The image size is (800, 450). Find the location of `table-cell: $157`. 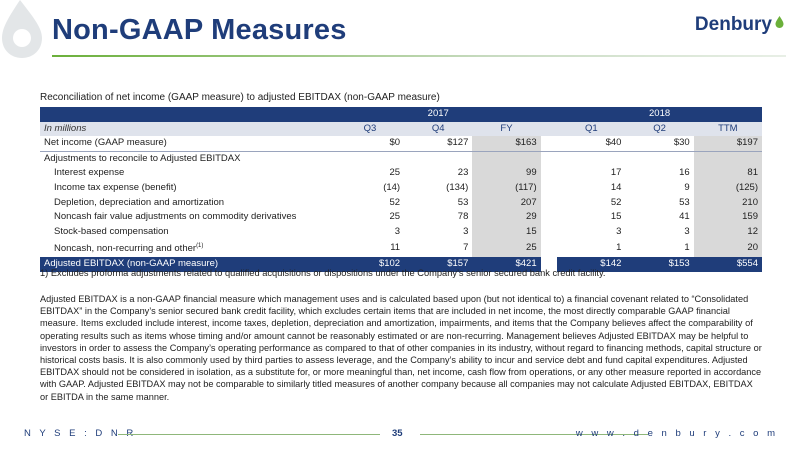

table-cell: $157 is located at coordinates (438, 264).